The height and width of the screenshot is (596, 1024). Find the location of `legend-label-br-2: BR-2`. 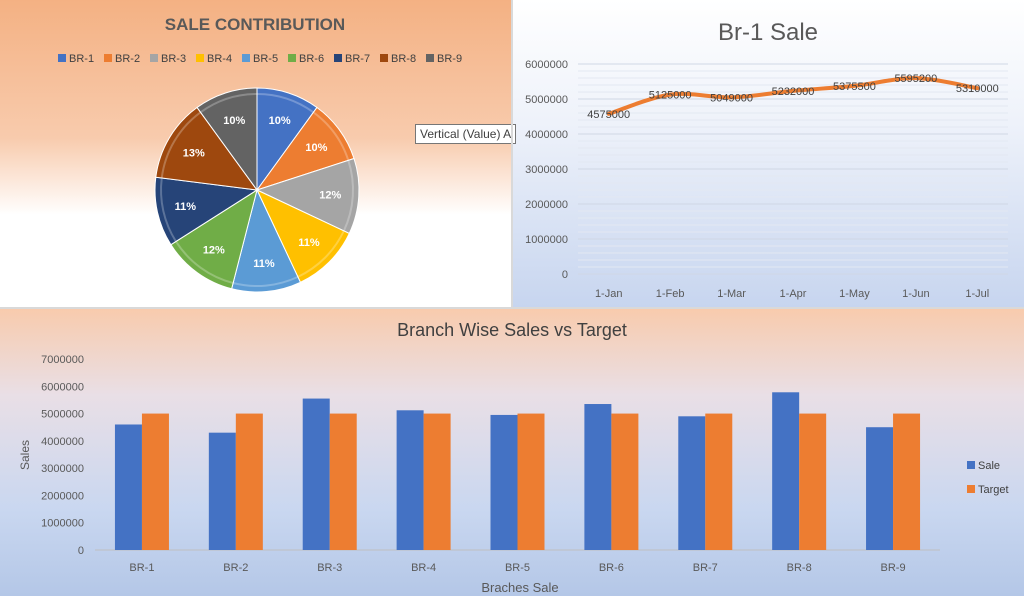

legend-label-br-2: BR-2 is located at coordinates (127, 59).